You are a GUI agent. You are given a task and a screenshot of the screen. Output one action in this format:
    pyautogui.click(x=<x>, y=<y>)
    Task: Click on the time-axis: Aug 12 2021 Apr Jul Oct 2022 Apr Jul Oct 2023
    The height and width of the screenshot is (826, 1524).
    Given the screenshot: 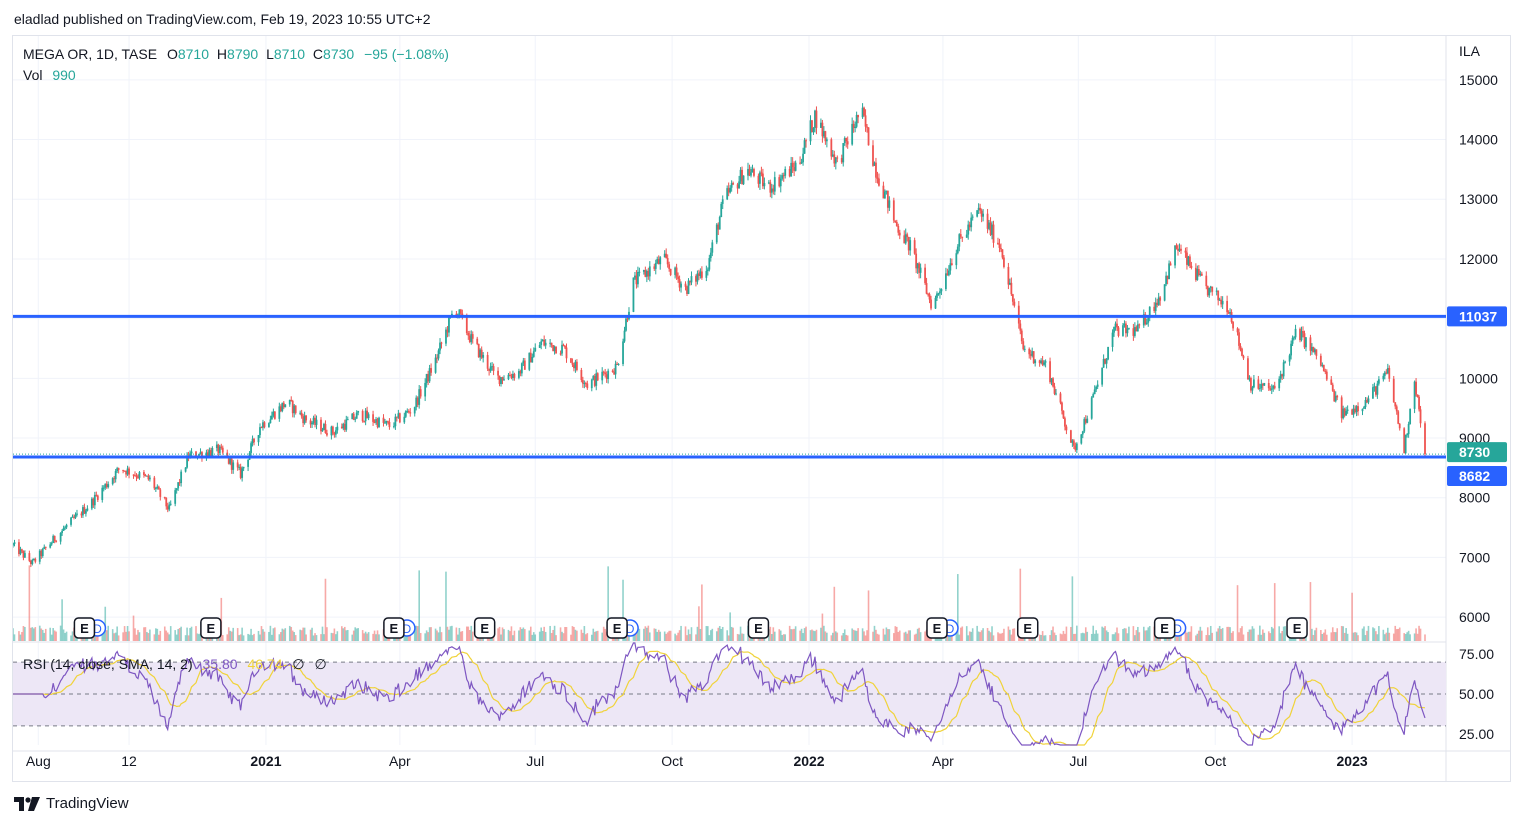 What is the action you would take?
    pyautogui.click(x=697, y=761)
    